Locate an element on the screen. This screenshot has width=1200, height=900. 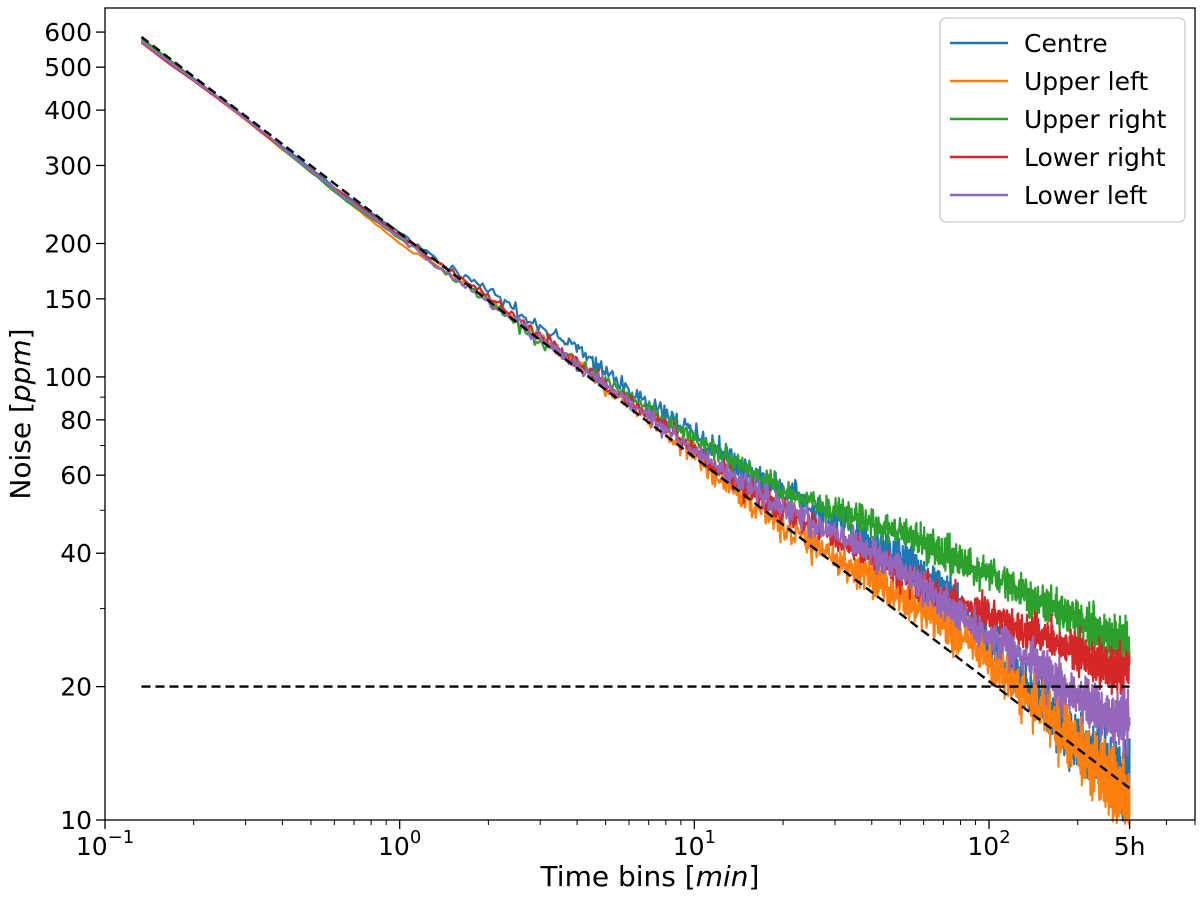
legend-box is located at coordinates (1062, 120).